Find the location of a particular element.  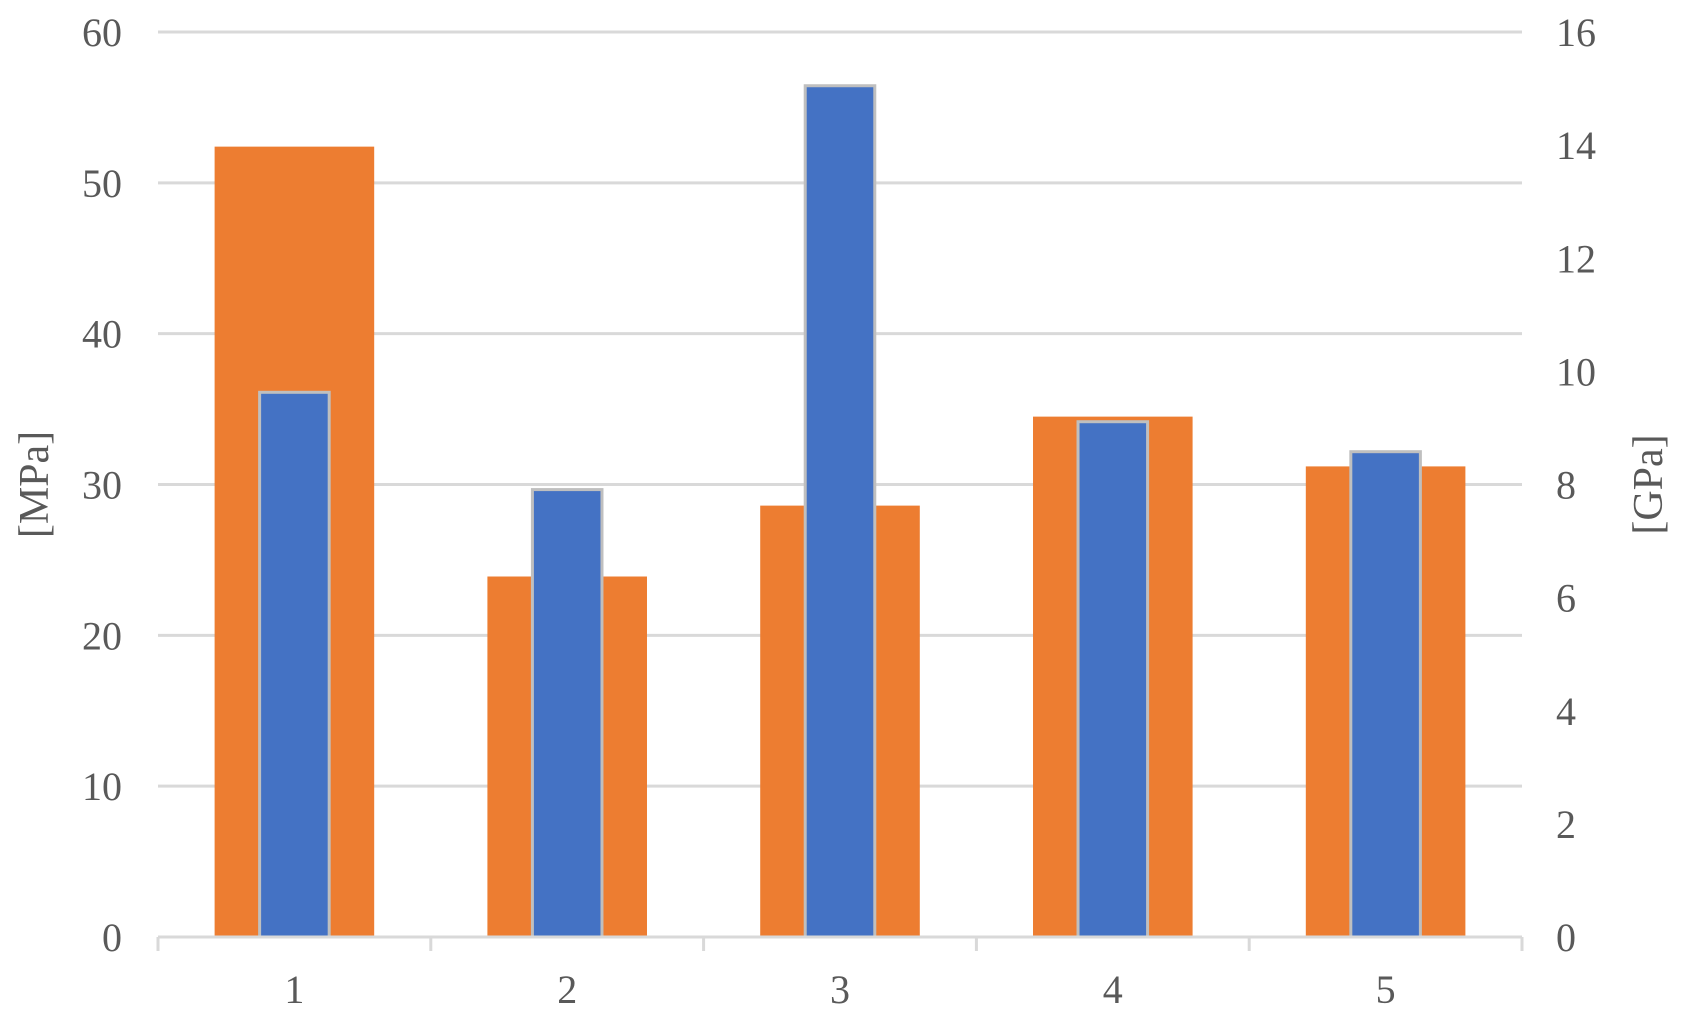

y-left-tick-label: 20 is located at coordinates (102, 635).